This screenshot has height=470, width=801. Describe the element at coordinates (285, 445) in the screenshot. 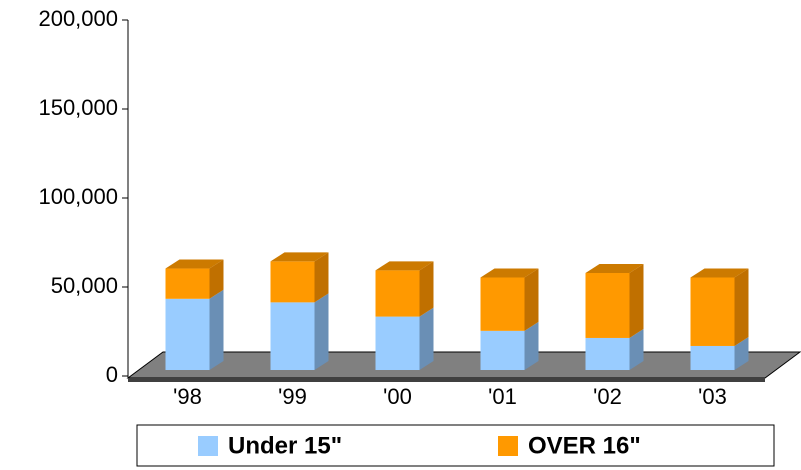

I see `legend-label: Under 15"` at that location.